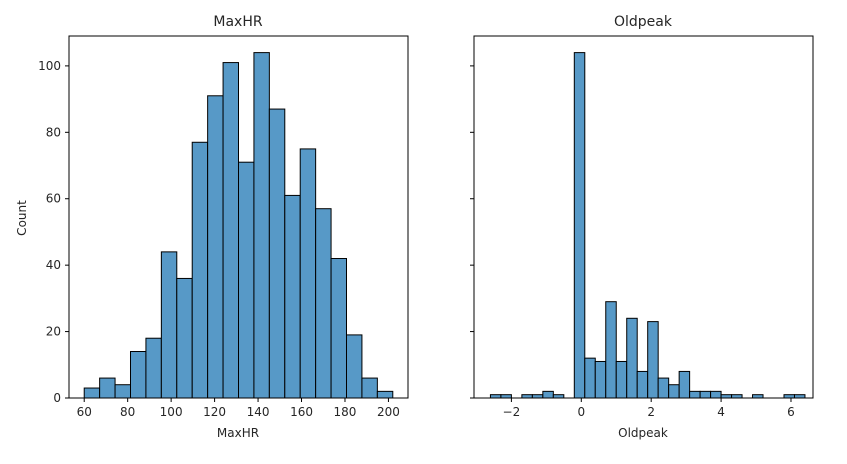  What do you see at coordinates (721, 412) in the screenshot?
I see `oldpeak-x-tick-label: 4` at bounding box center [721, 412].